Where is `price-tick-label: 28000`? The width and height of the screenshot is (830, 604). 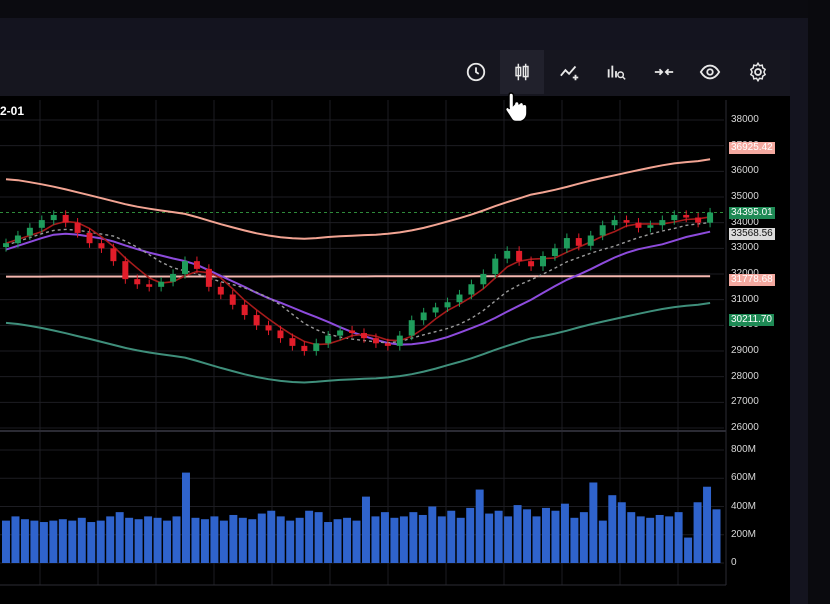
price-tick-label: 28000 is located at coordinates (745, 376).